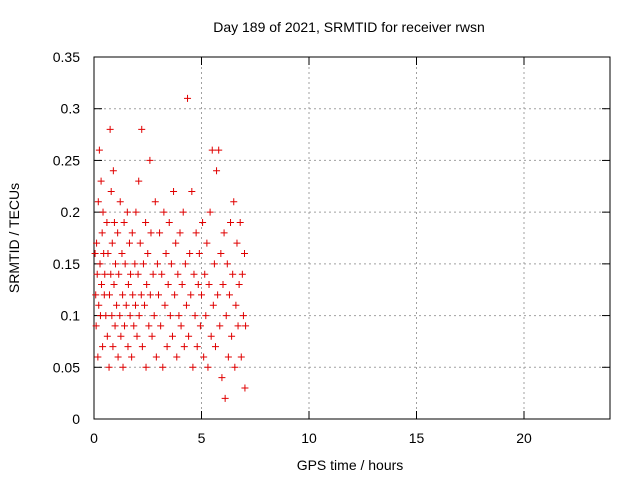 This screenshot has width=640, height=480. Describe the element at coordinates (71, 109) in the screenshot. I see `y-tick-label: 0.3` at that location.